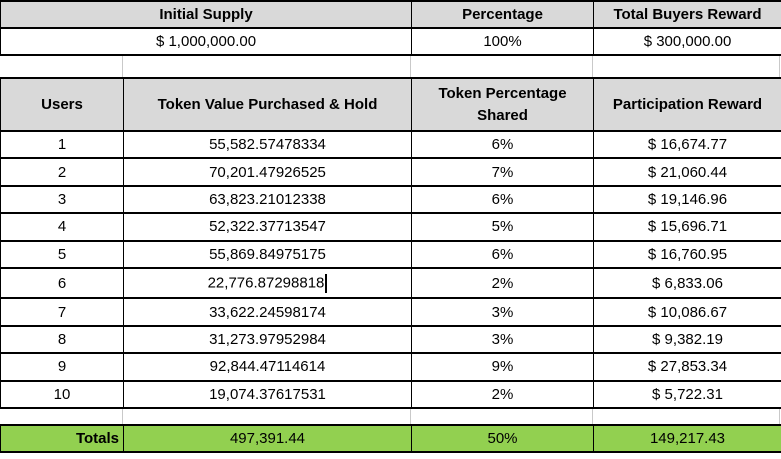 Image resolution: width=781 pixels, height=459 pixels. What do you see at coordinates (62, 339) in the screenshot?
I see `user-cell: 8` at bounding box center [62, 339].